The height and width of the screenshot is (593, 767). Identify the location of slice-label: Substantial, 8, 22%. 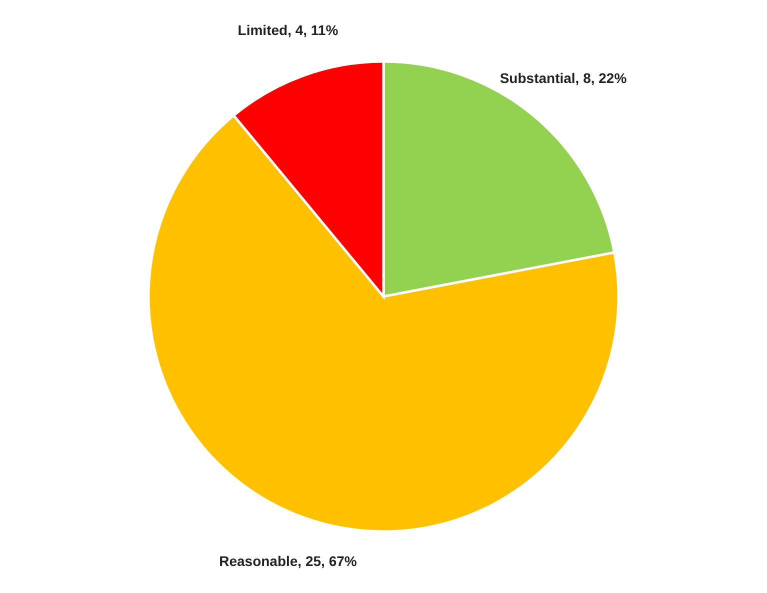
(564, 78).